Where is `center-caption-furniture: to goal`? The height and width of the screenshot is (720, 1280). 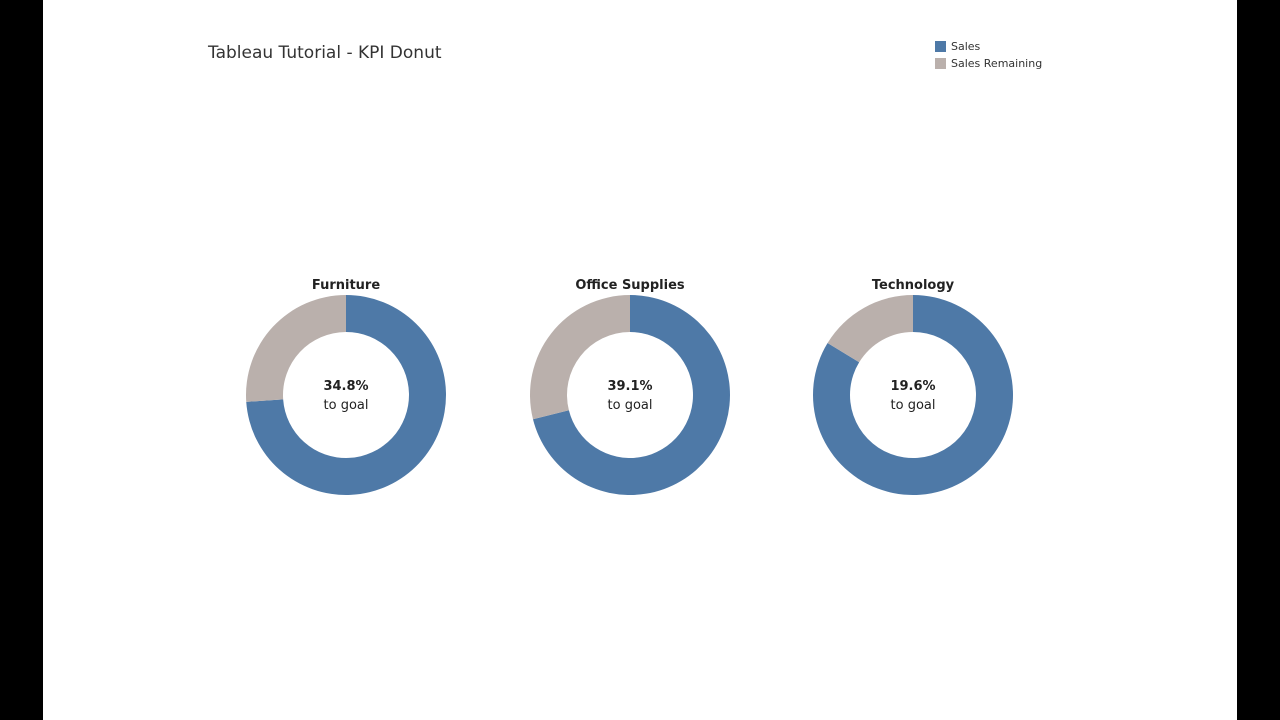 center-caption-furniture: to goal is located at coordinates (346, 405).